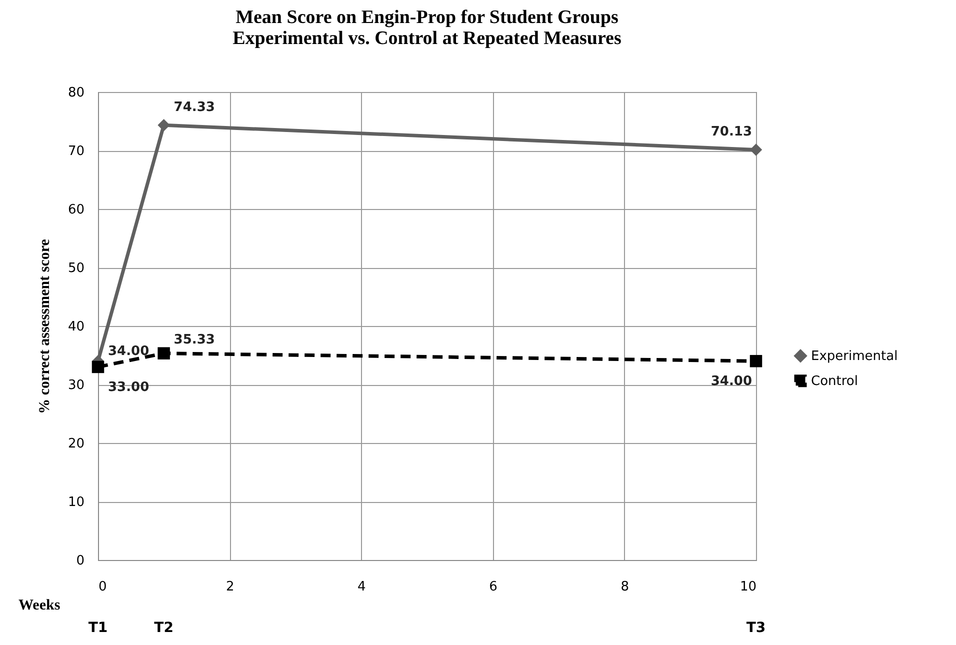 The image size is (956, 645). I want to click on y-tick-label: 40, so click(76, 327).